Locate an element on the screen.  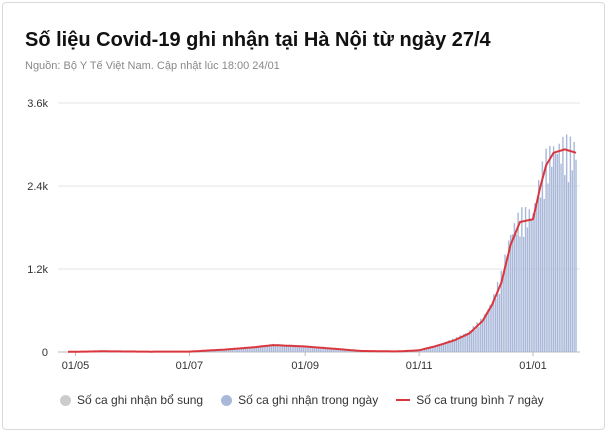
legend-label-average: Số ca trung bình 7 ngày is located at coordinates (480, 400).